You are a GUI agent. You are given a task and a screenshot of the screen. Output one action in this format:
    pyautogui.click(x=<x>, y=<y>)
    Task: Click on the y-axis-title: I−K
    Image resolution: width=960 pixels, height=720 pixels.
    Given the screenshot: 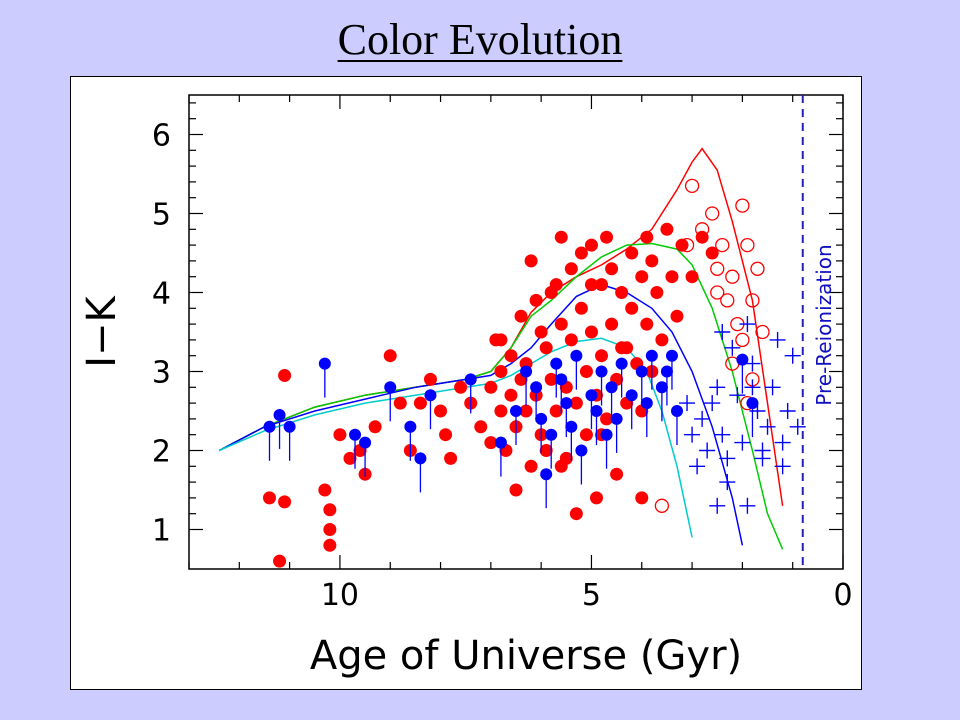 What is the action you would take?
    pyautogui.click(x=102, y=330)
    